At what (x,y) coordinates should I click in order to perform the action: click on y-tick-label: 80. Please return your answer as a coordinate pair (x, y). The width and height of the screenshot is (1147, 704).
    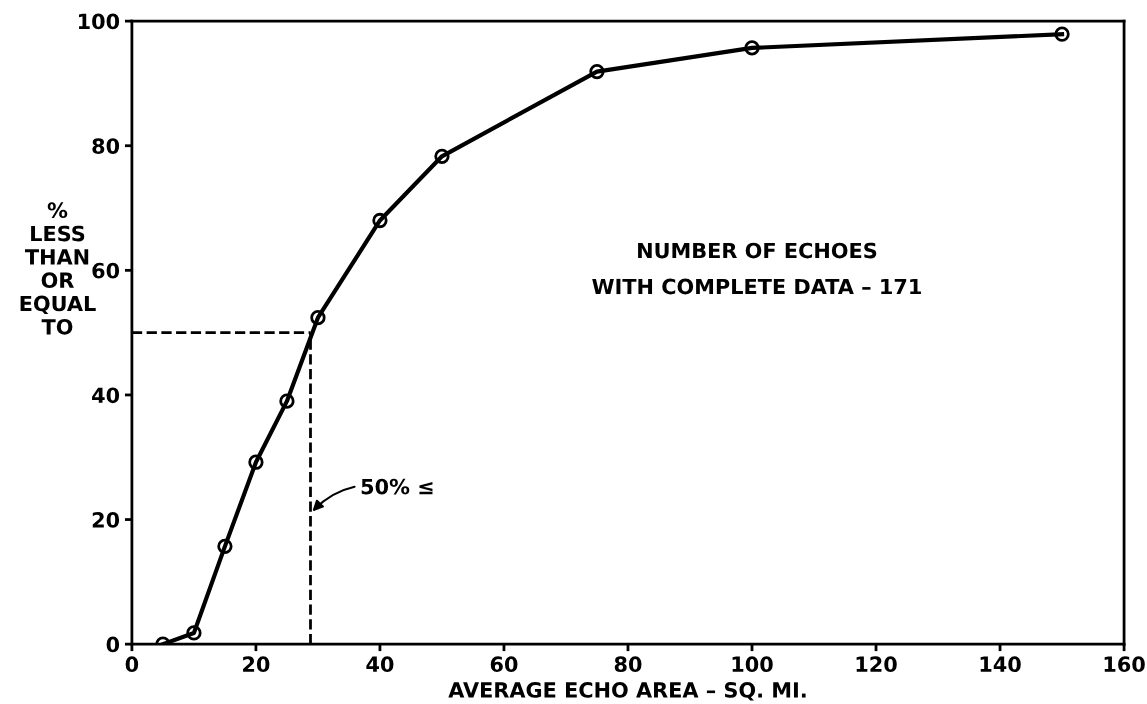
    Looking at the image, I should click on (106, 146).